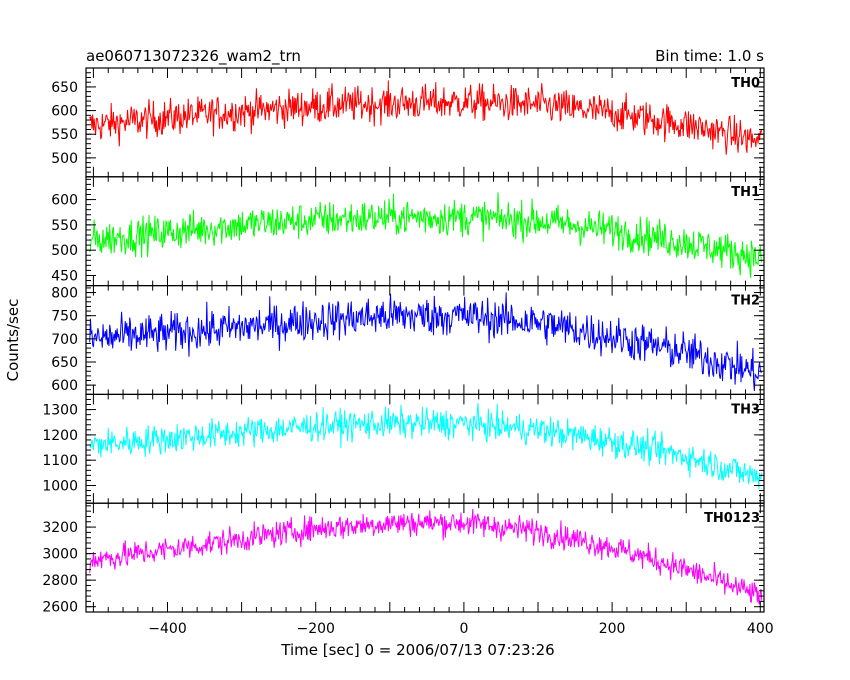 This screenshot has height=680, width=850. Describe the element at coordinates (612, 629) in the screenshot. I see `x-tick-label: 200` at that location.